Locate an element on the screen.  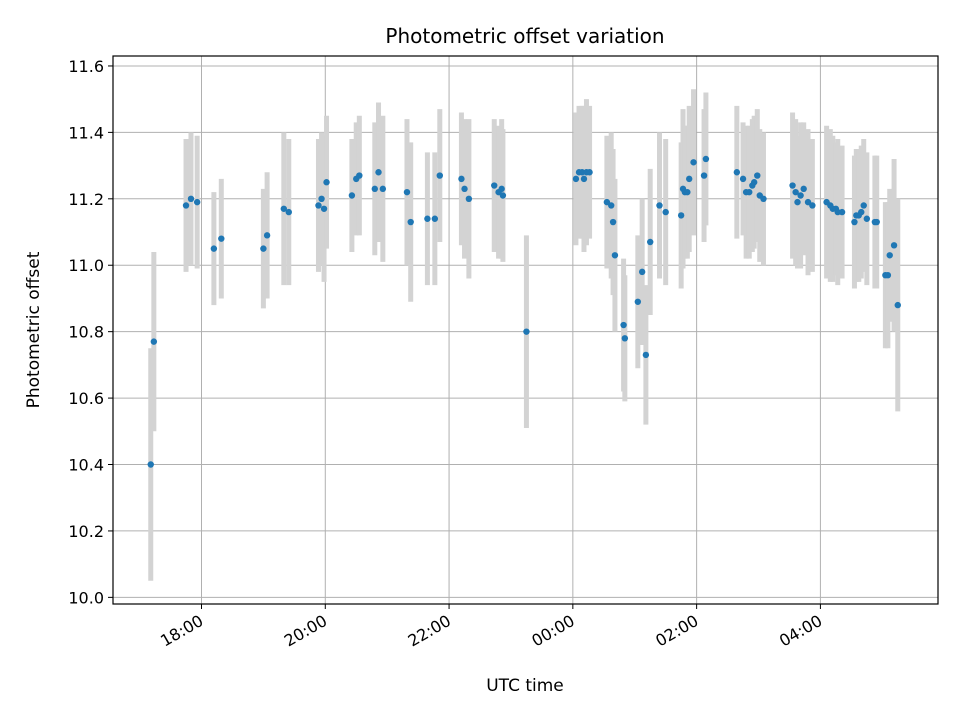
y-tick-label: 11.0 is located at coordinates (86, 265).